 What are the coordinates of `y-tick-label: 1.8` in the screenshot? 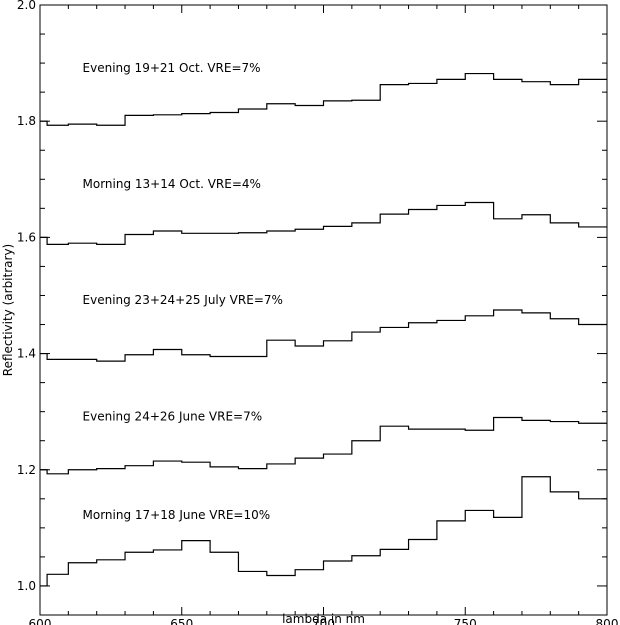 It's located at (26, 121).